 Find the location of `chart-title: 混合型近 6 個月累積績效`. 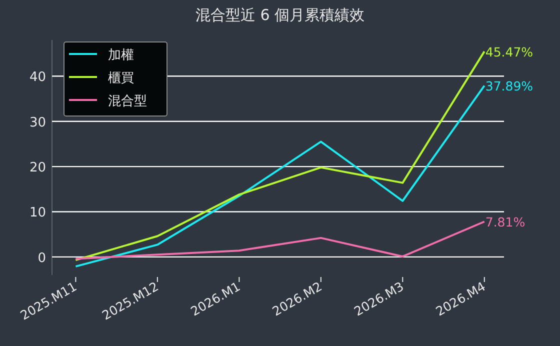

chart-title: 混合型近 6 個月累積績效 is located at coordinates (280, 15).